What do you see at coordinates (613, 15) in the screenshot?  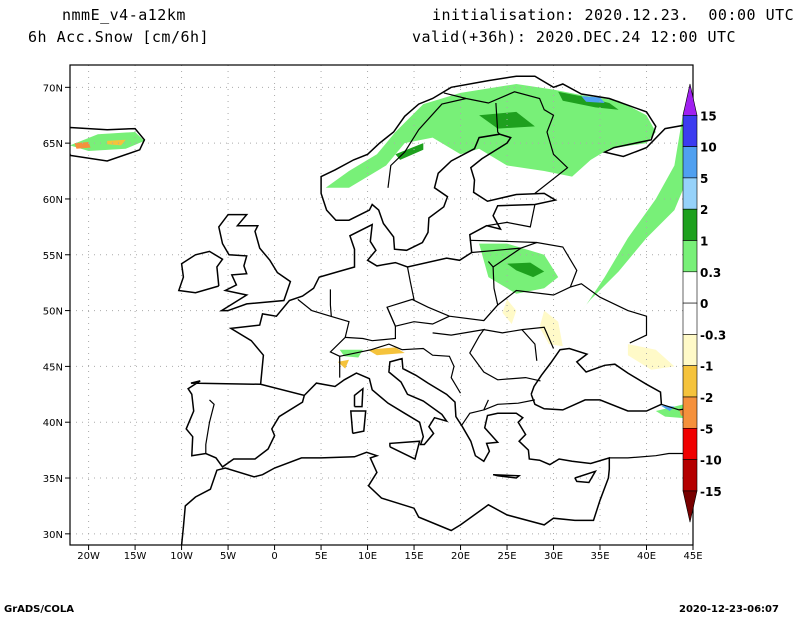 I see `init-time: initialisation: 2020.12.23. 00:00 UTC` at bounding box center [613, 15].